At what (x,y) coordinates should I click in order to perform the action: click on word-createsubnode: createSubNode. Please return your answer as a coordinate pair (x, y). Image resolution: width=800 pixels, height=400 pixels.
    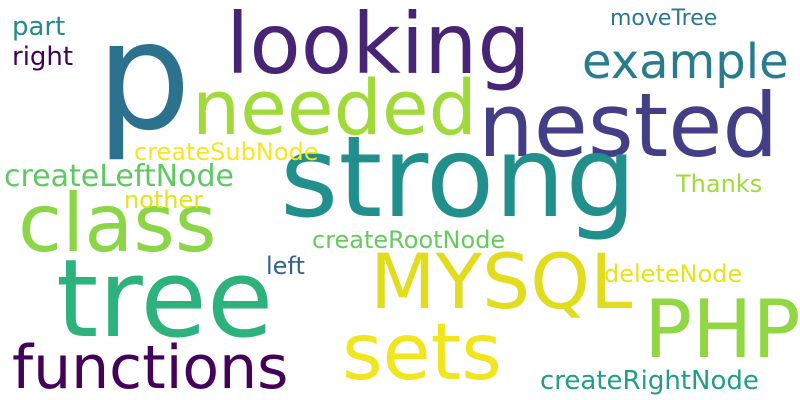
    Looking at the image, I should click on (226, 152).